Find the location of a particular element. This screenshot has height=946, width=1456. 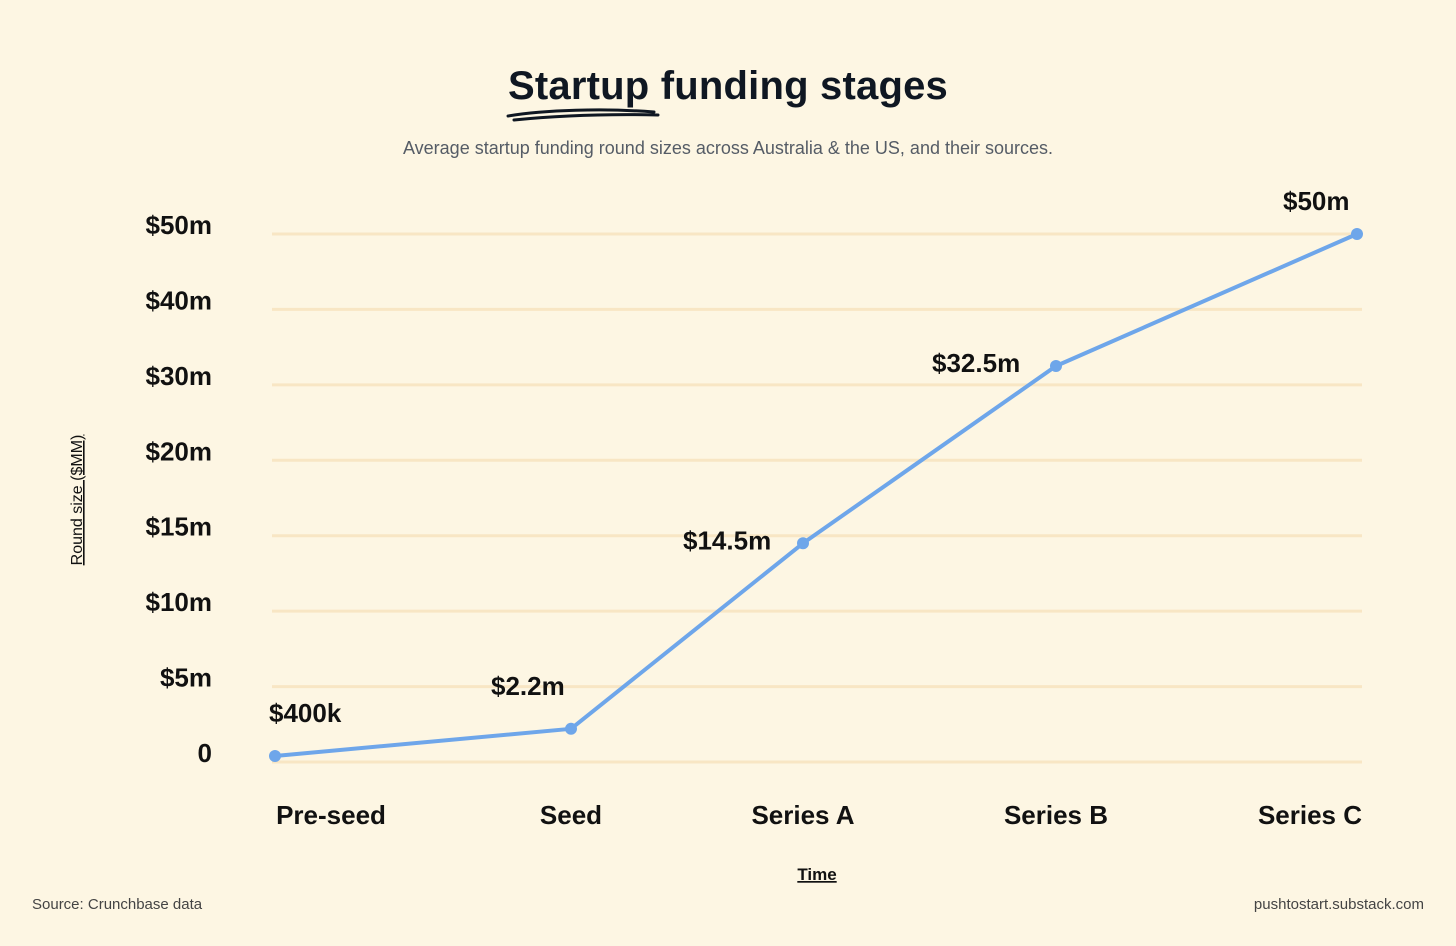

x-tick-labels: Pre-seed Seed Series A Series B Series C is located at coordinates (819, 815).